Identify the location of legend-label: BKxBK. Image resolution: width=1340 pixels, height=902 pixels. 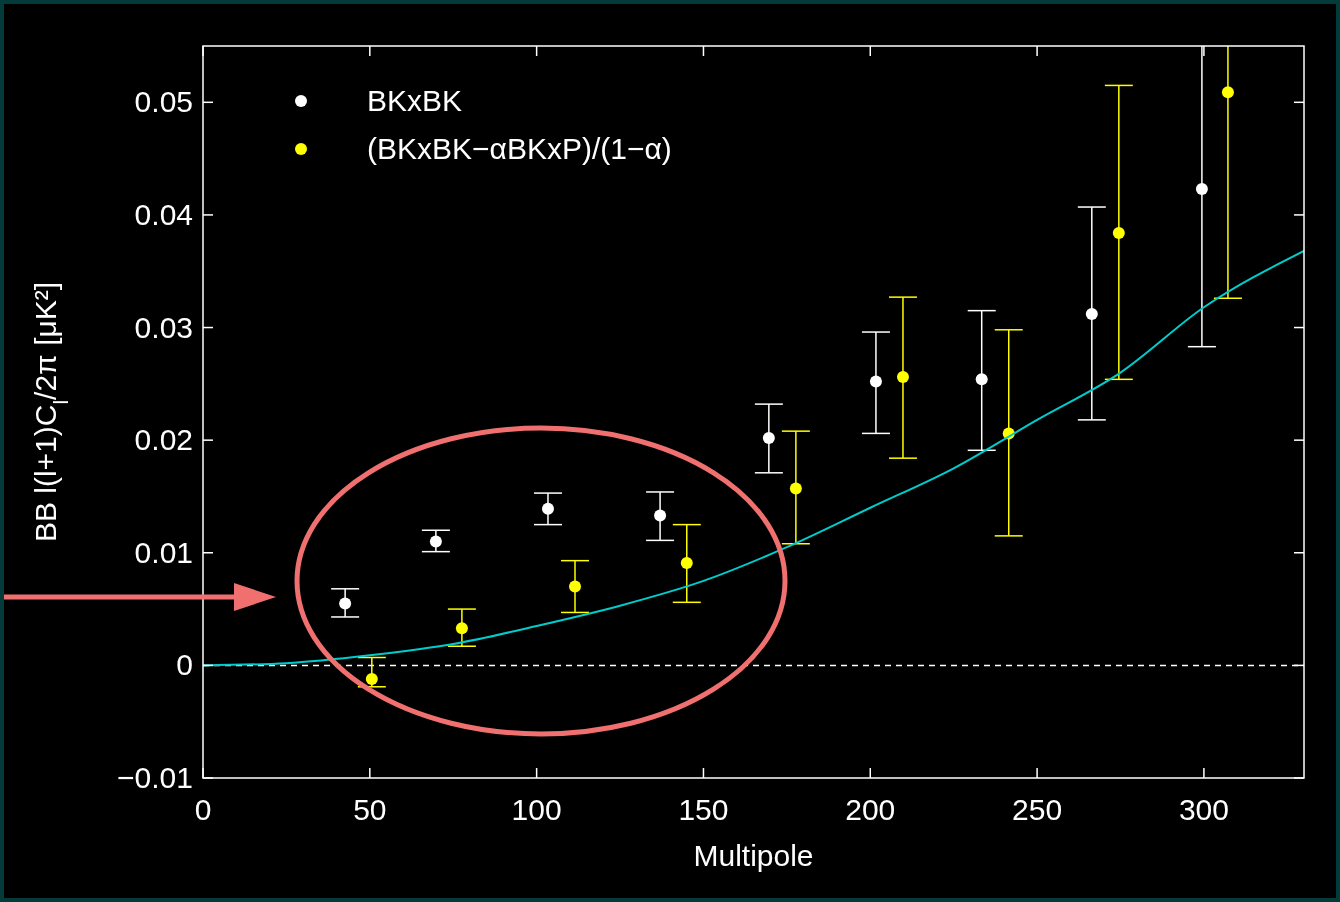
(415, 100).